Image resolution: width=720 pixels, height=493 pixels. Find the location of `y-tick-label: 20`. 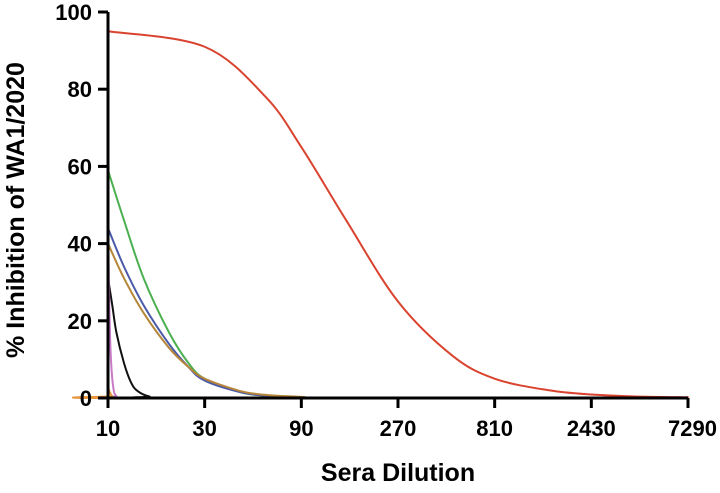

y-tick-label: 20 is located at coordinates (80, 321).